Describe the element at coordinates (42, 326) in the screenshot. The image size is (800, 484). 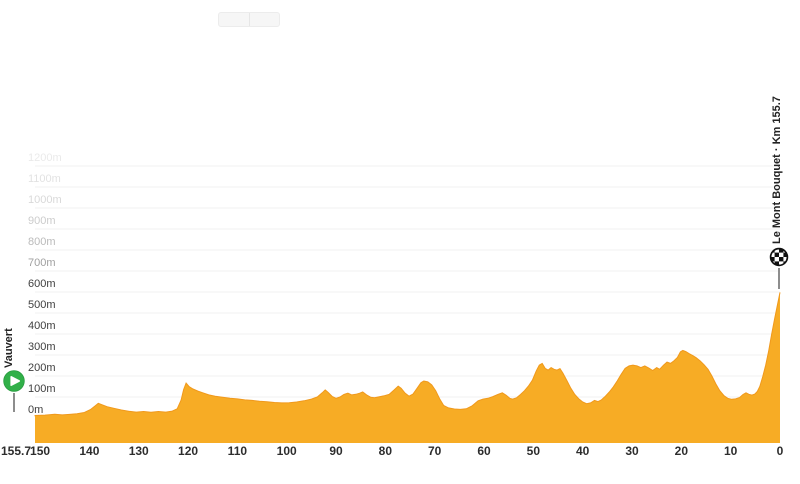
I see `y-tick-label-400m: 400m` at that location.